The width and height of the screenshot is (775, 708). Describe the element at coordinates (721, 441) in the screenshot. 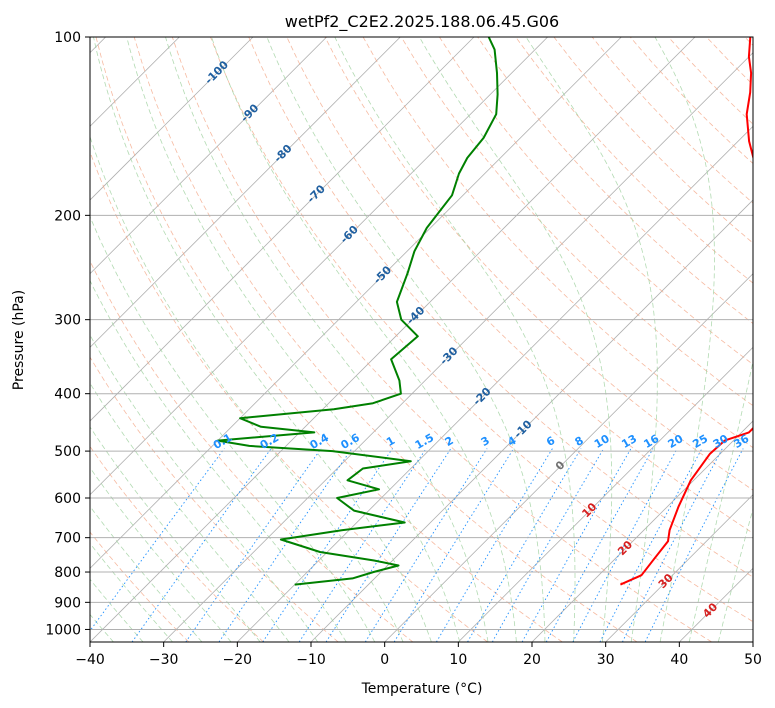

I see `mixing-ratio-label: 30` at that location.